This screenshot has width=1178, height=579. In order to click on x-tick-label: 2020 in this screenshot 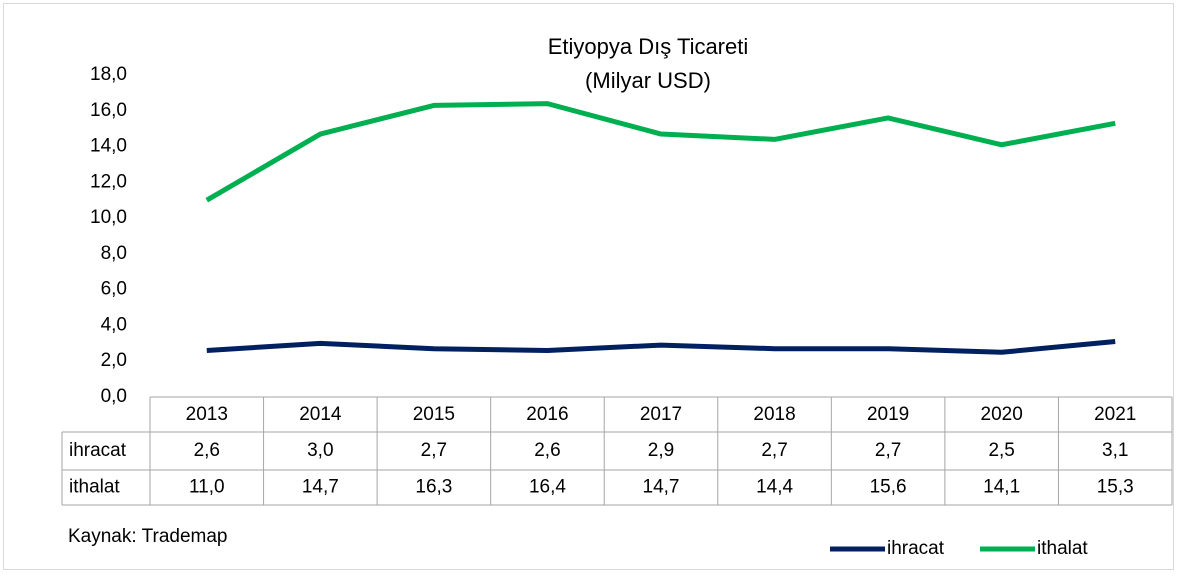, I will do `click(1002, 414)`.